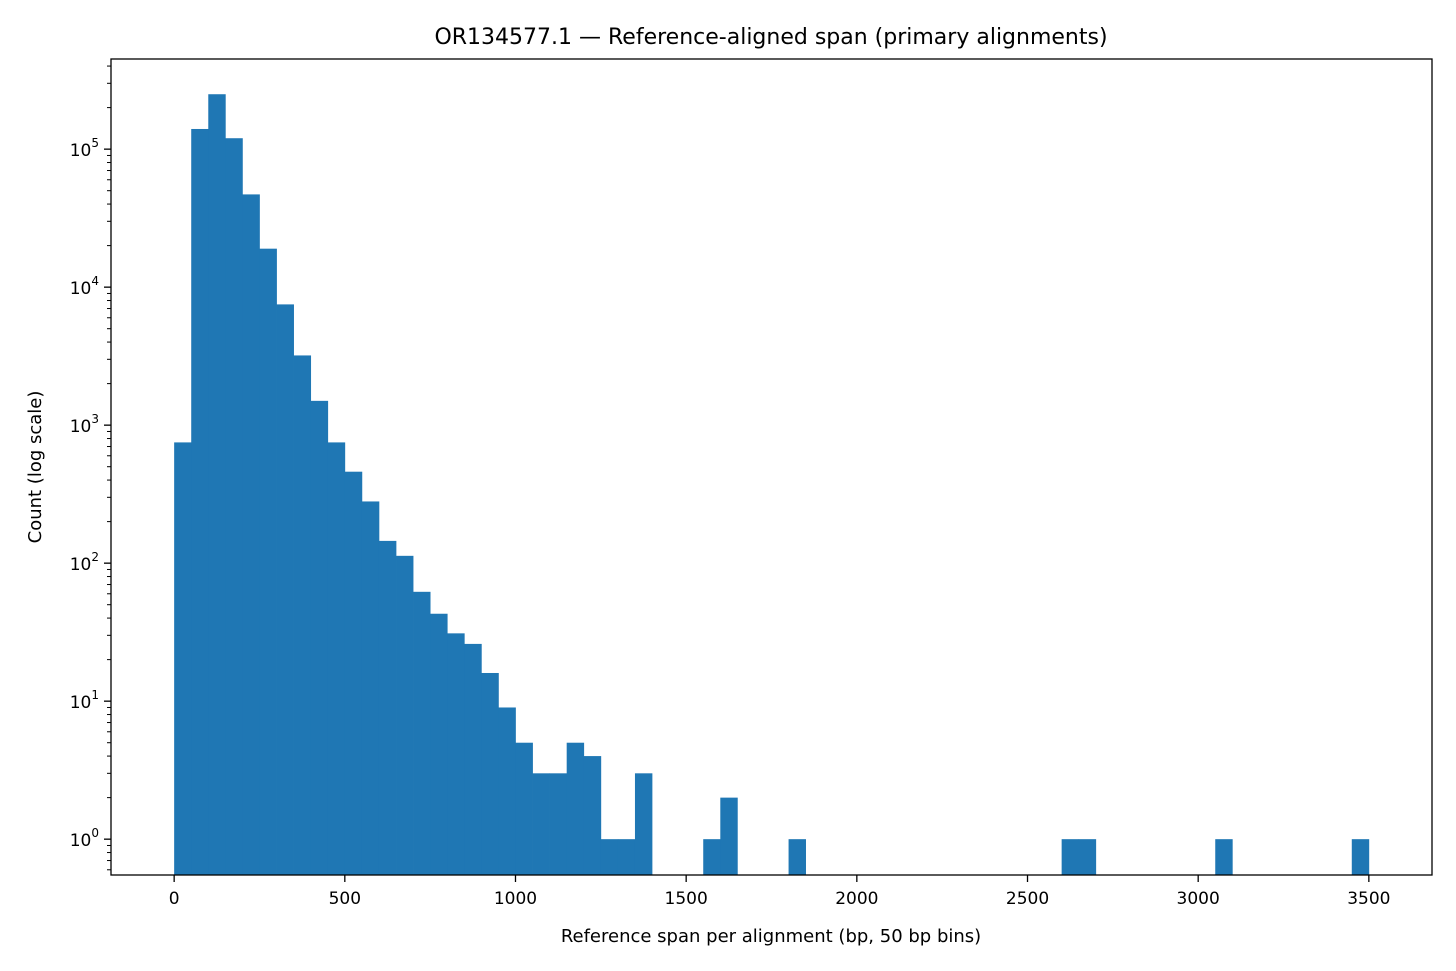 Image resolution: width=1456 pixels, height=971 pixels. I want to click on y-axis-label: Count (log scale), so click(35, 467).